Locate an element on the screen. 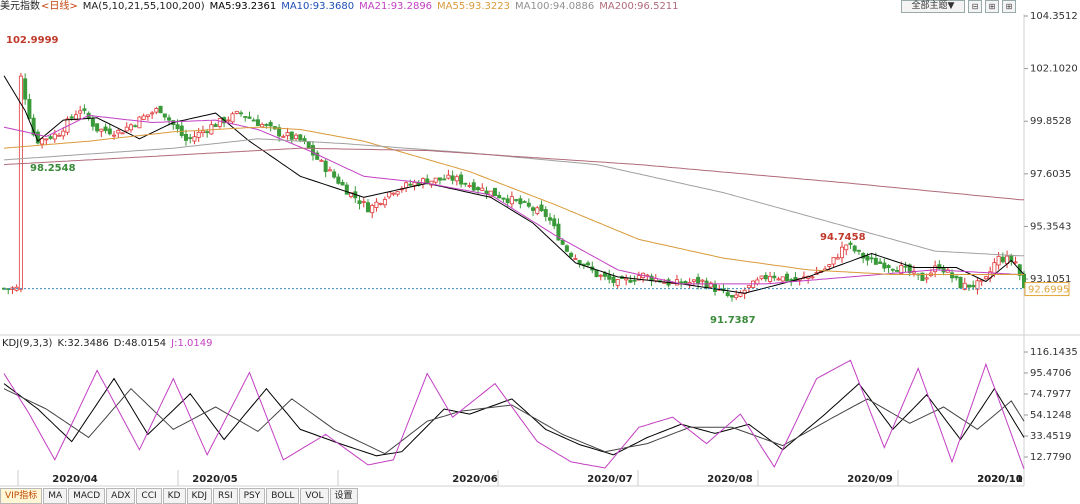  ma55-value: MA55:93.3223 is located at coordinates (473, 6).